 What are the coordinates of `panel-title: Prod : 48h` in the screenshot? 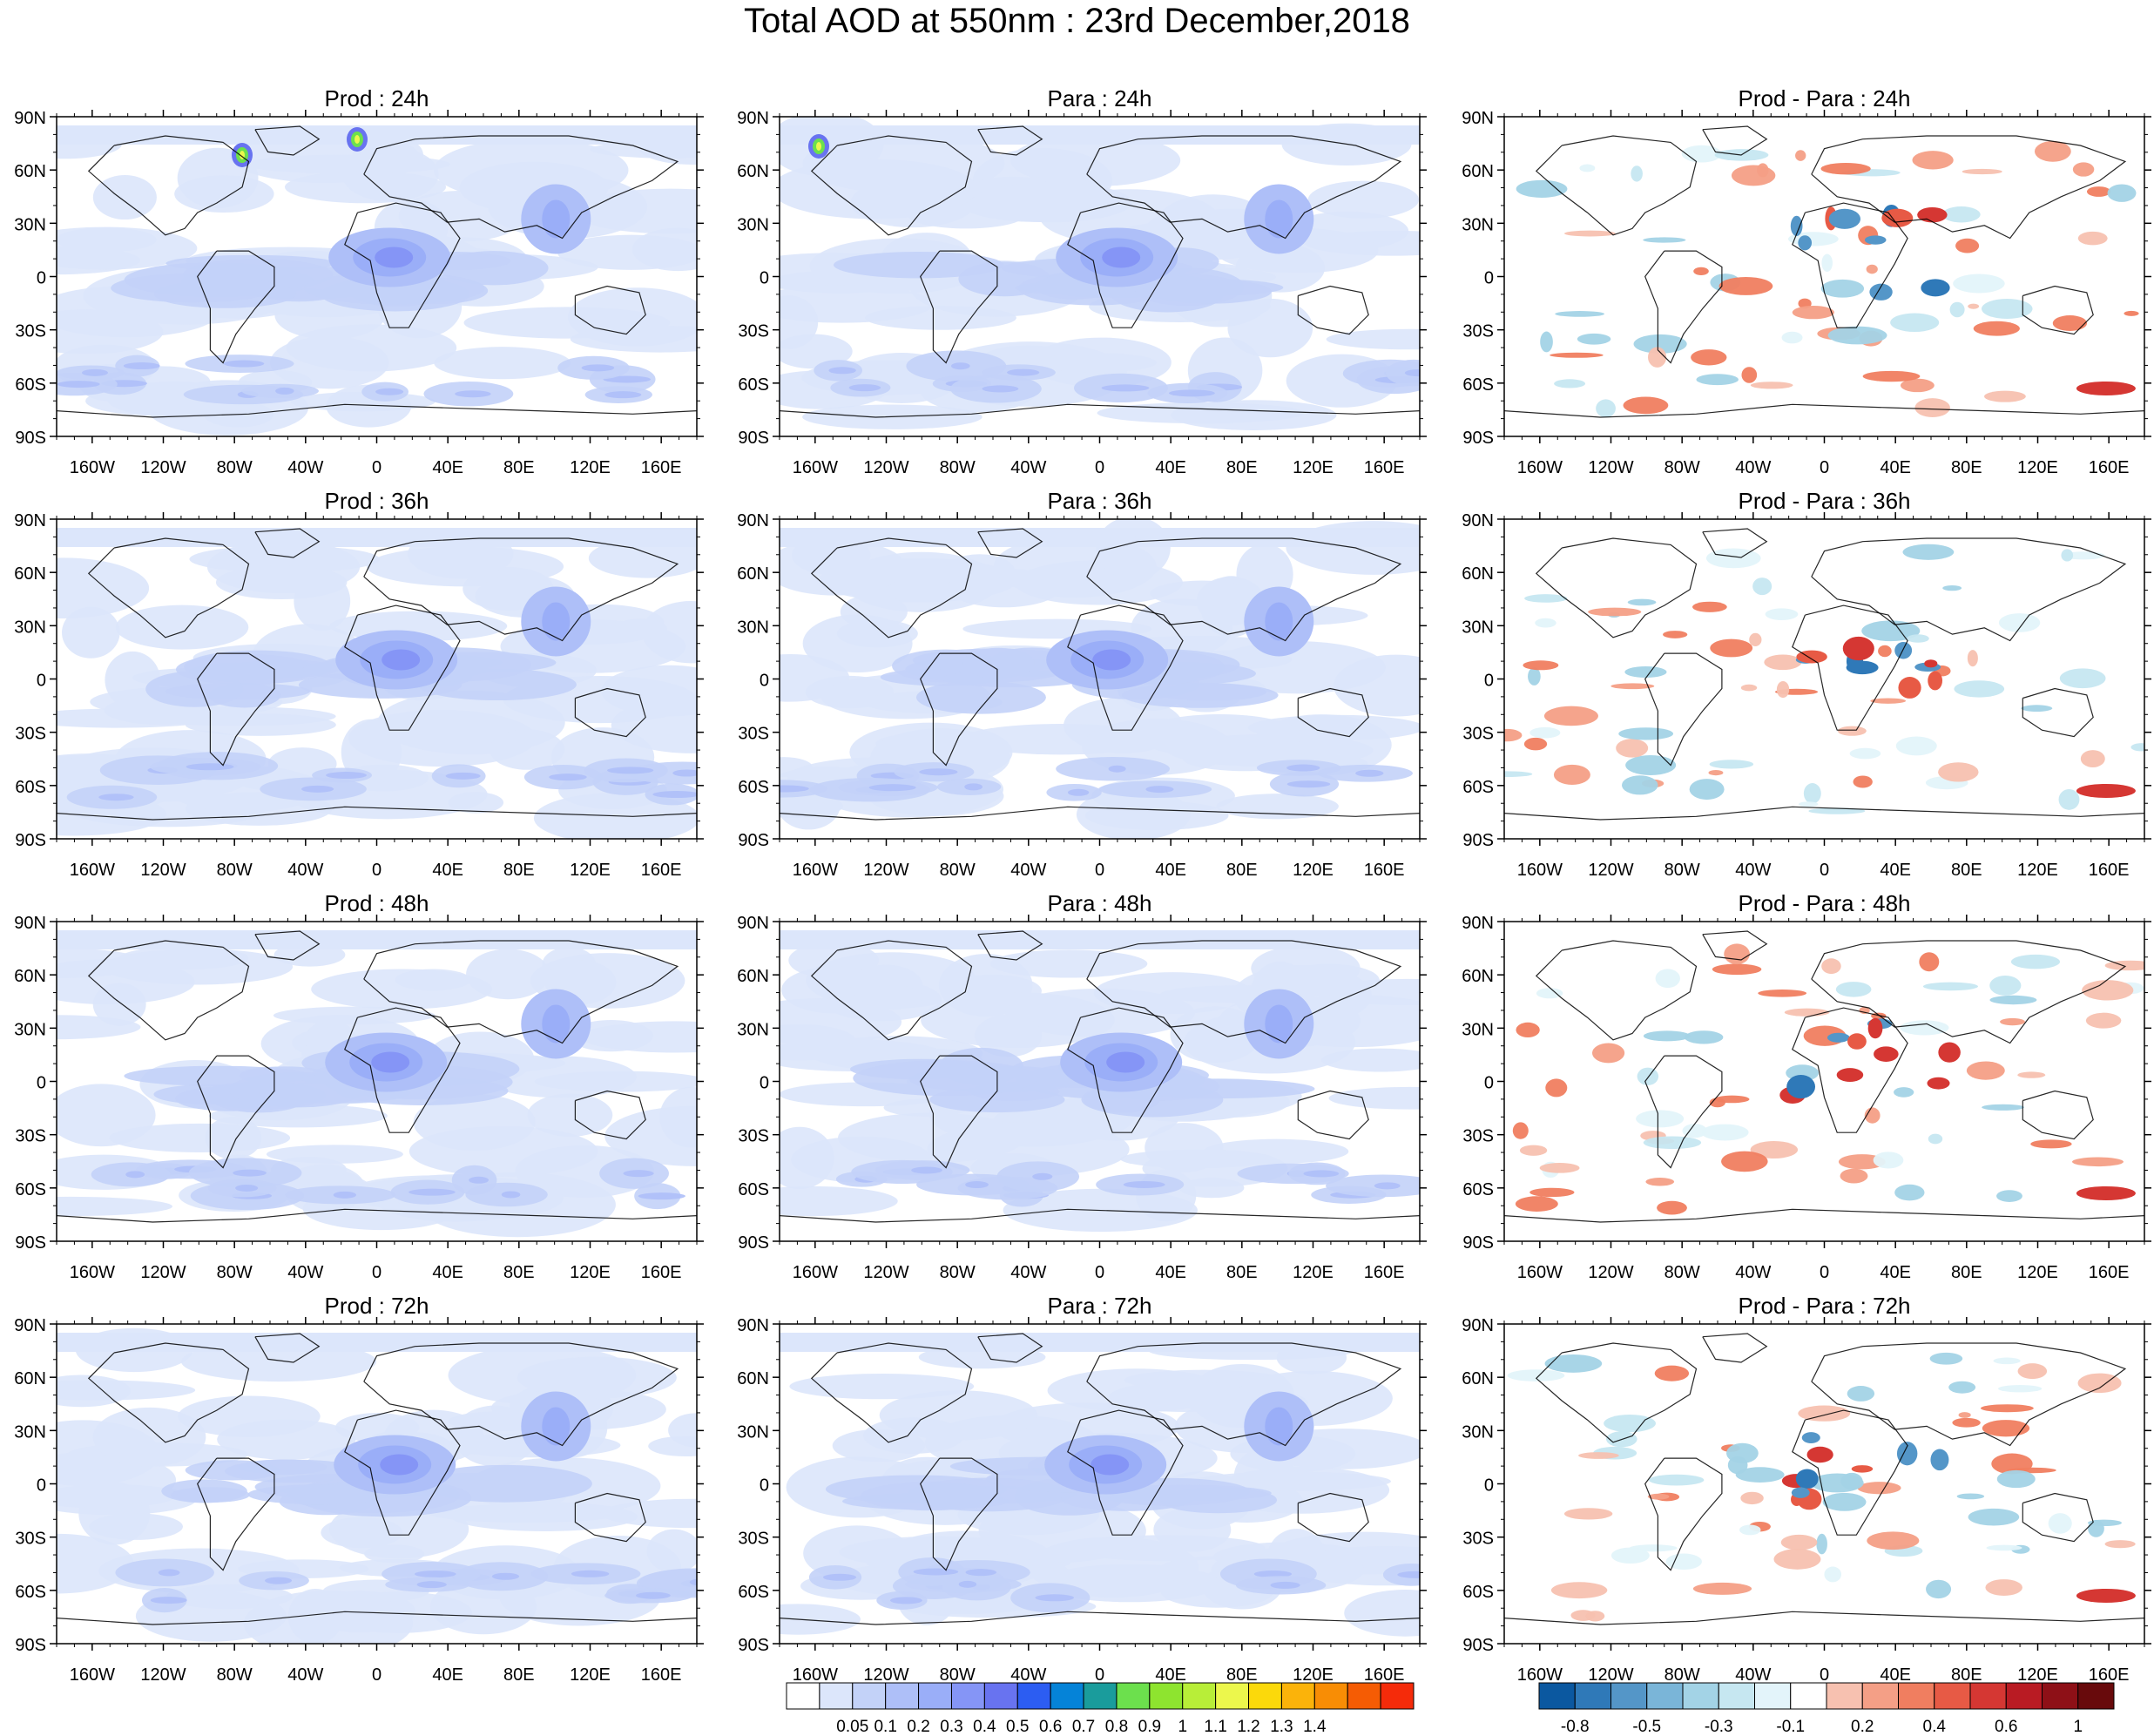 It's located at (377, 903).